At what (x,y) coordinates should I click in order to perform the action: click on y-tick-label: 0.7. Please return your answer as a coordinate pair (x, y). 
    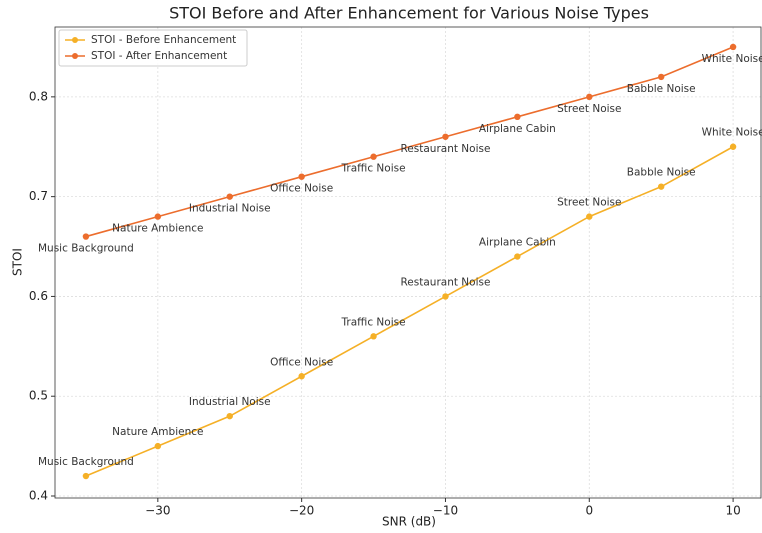
    Looking at the image, I should click on (38, 196).